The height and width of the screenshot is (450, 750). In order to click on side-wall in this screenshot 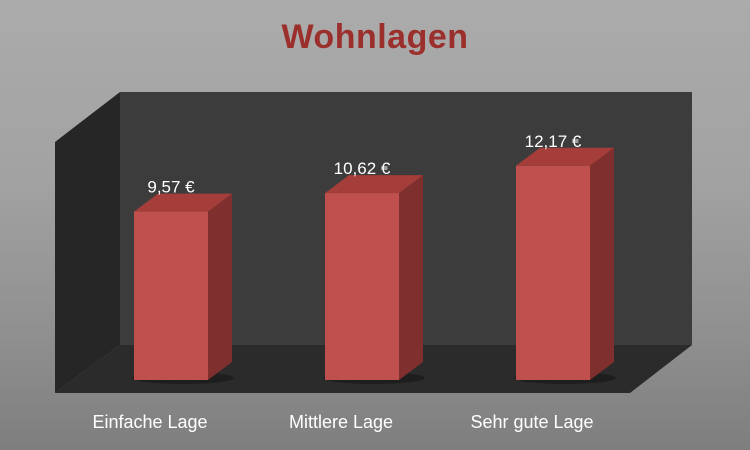, I will do `click(87, 242)`.